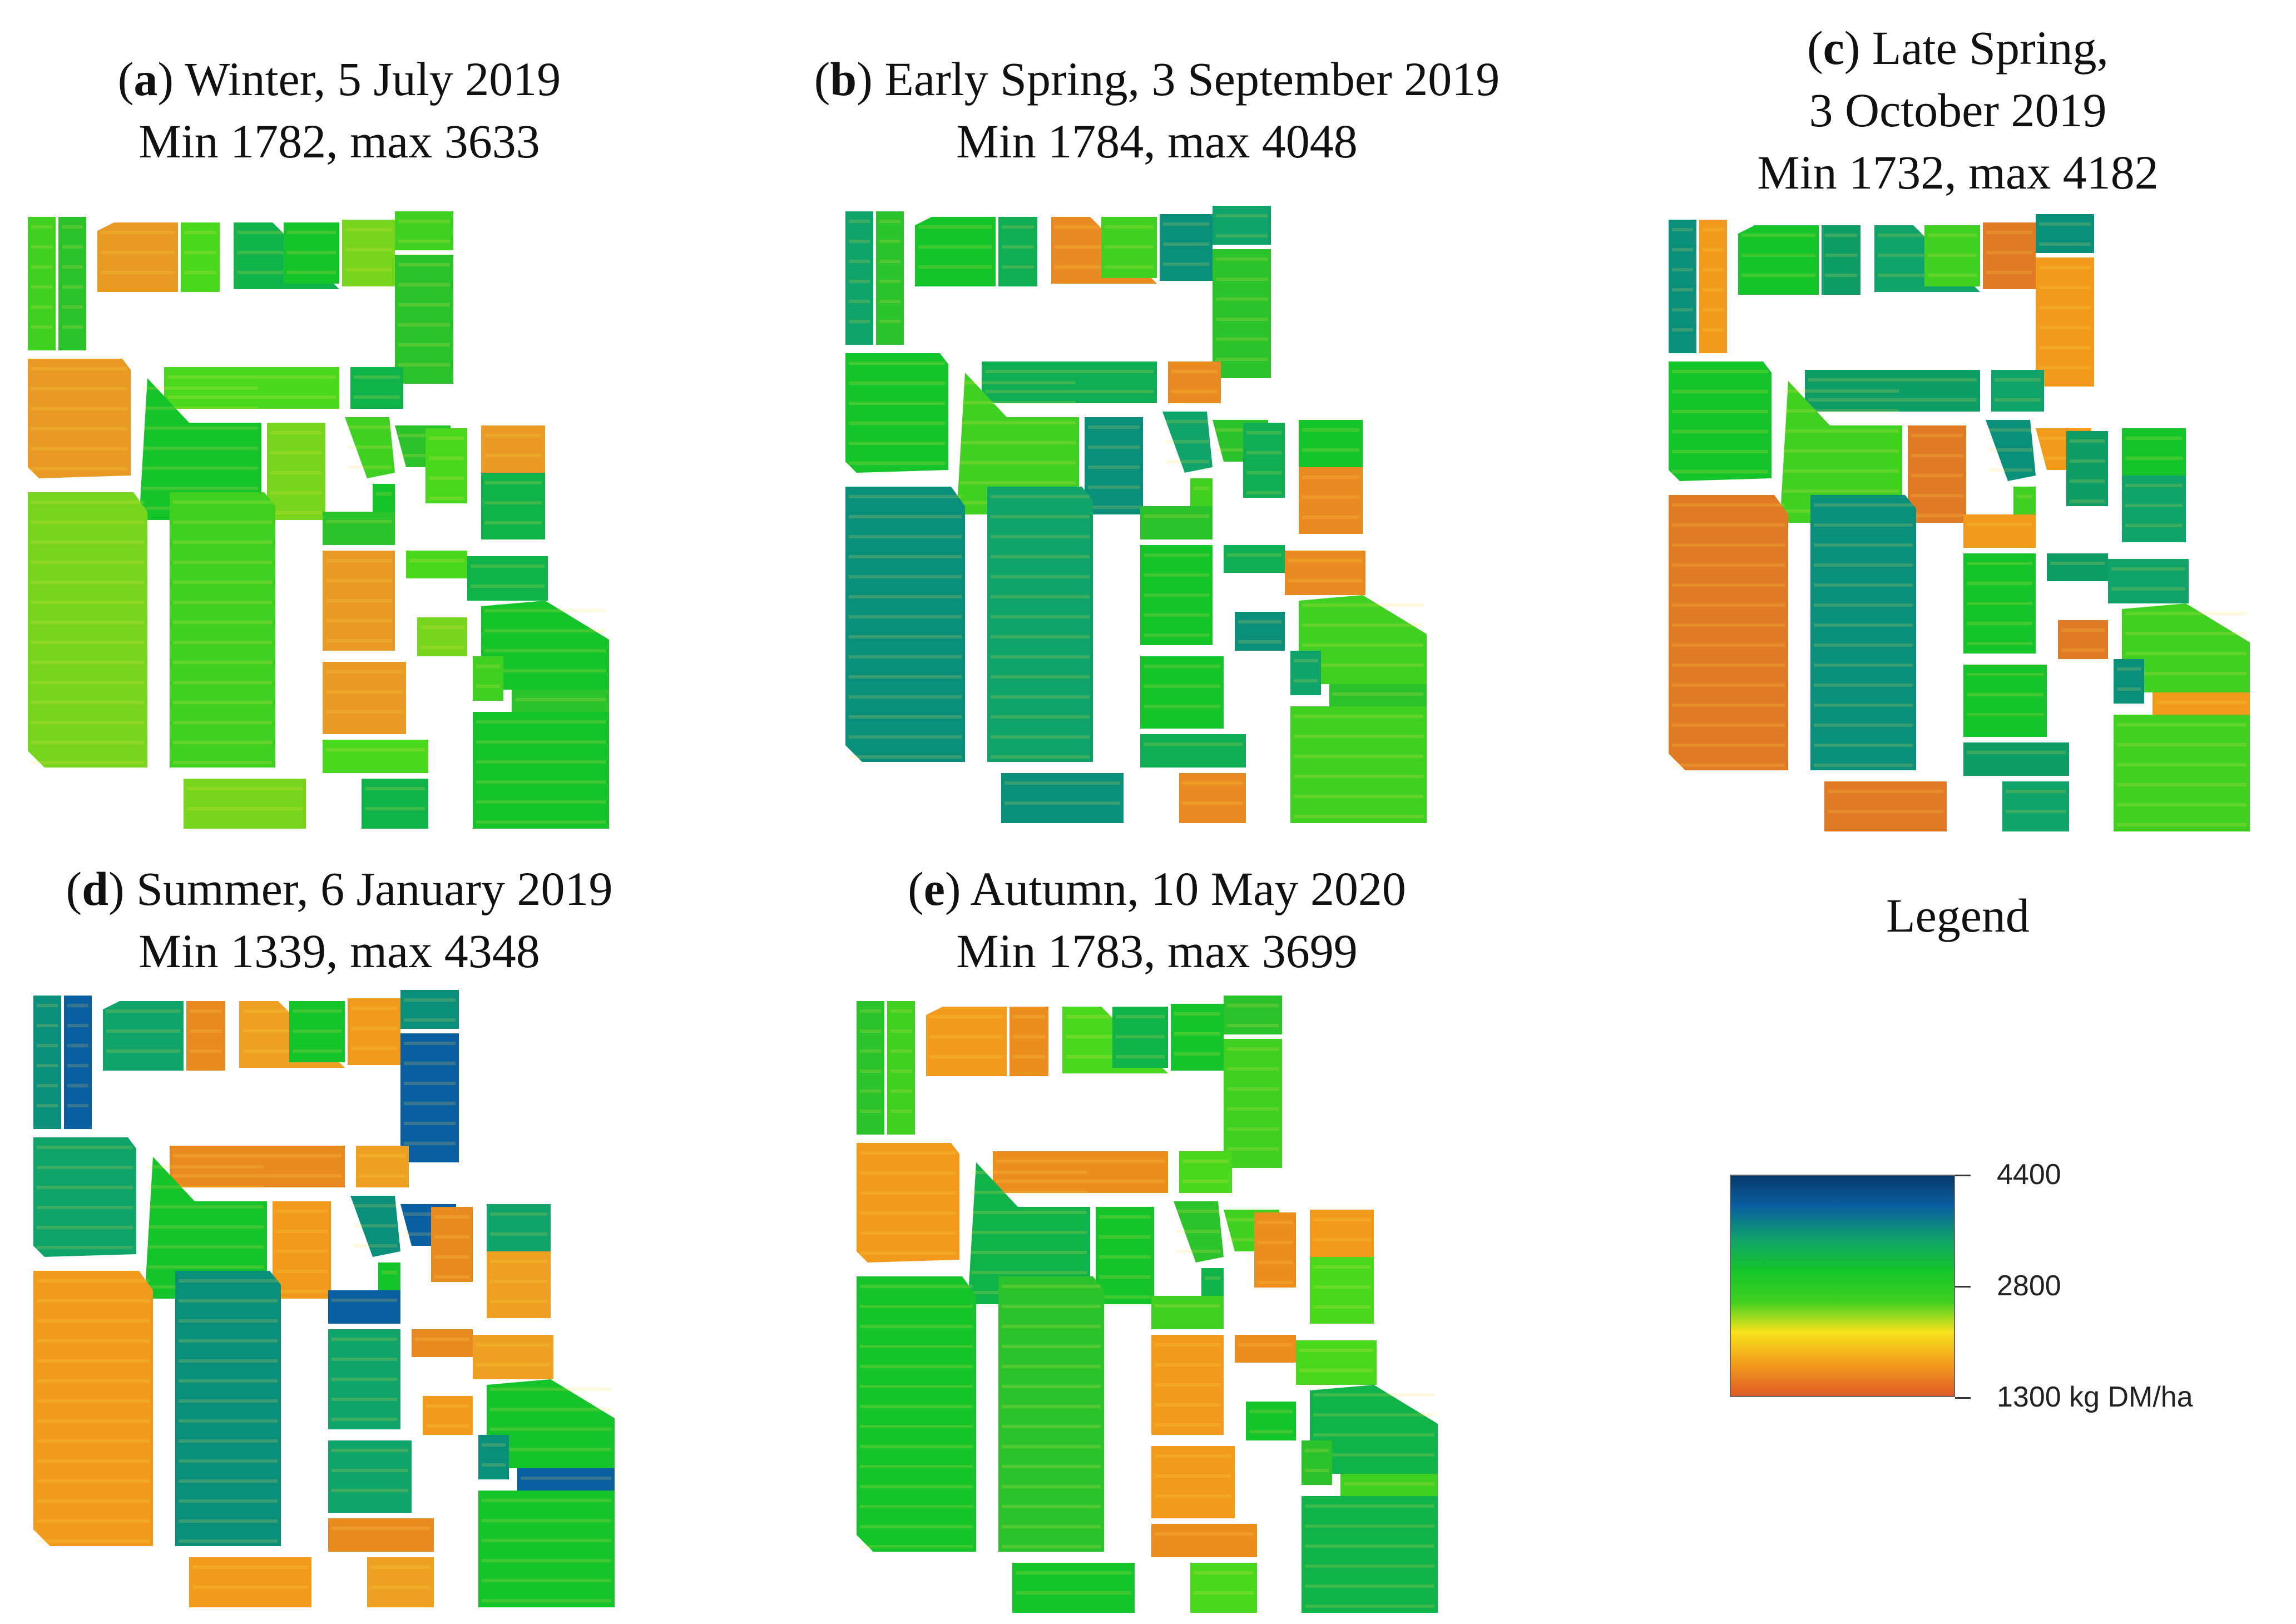 This screenshot has width=2296, height=1624. I want to click on legend-tick-min, so click(1963, 1398).